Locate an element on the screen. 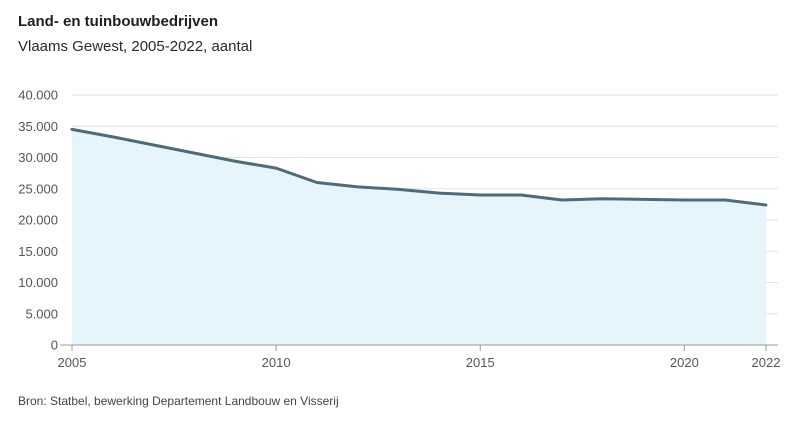 This screenshot has height=432, width=800. y-tick-label: 5.000 is located at coordinates (41, 313).